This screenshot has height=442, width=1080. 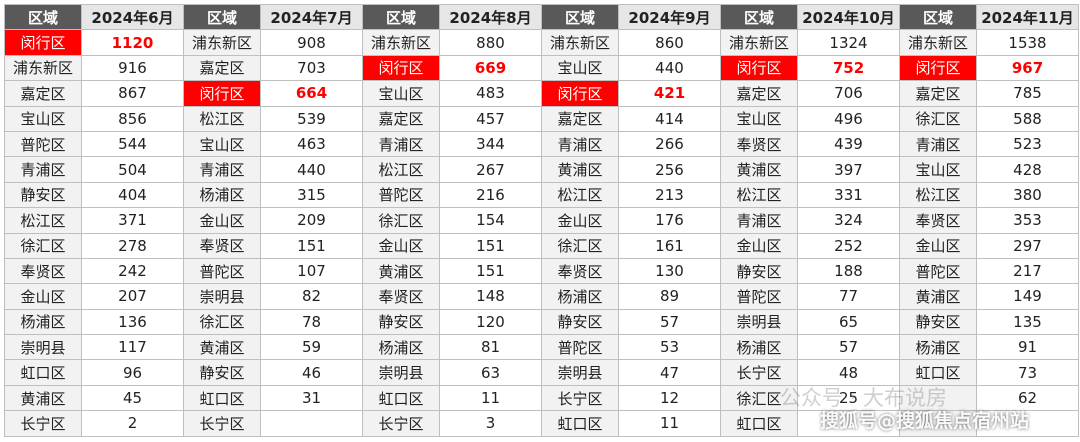 I want to click on table-row: 普陀区 544 宝山区 463 青浦区 344 青浦区 266 奉贤区 439 青浦区 523, so click(x=541, y=144).